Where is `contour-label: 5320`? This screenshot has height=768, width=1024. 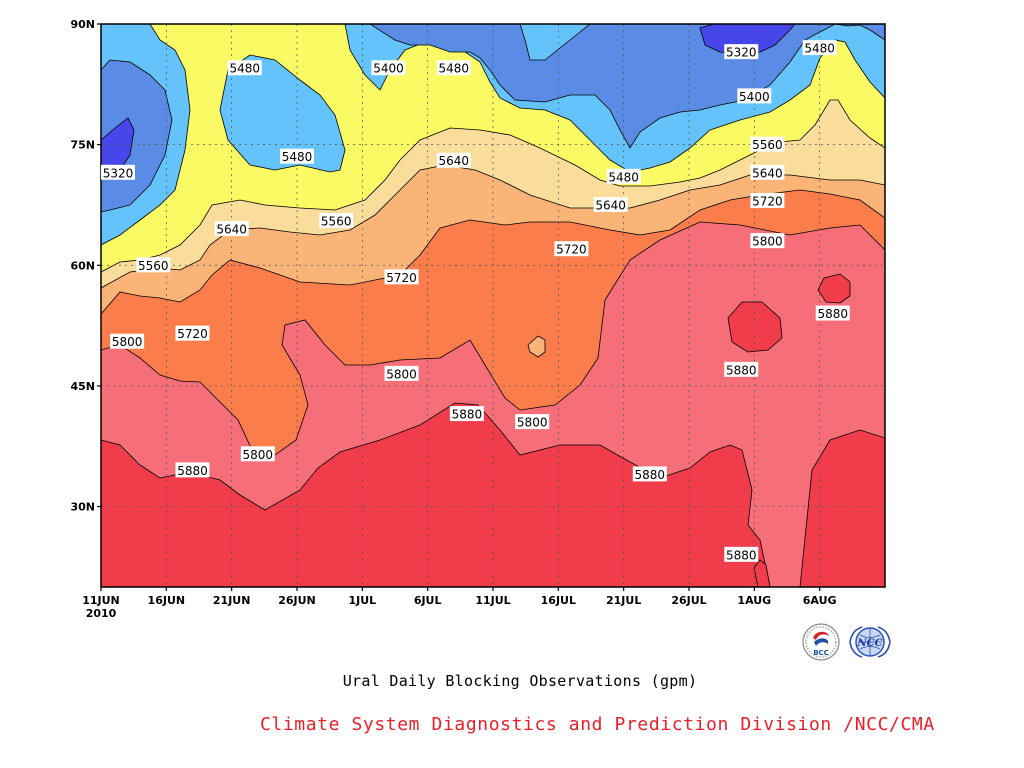
contour-label: 5320 is located at coordinates (118, 172).